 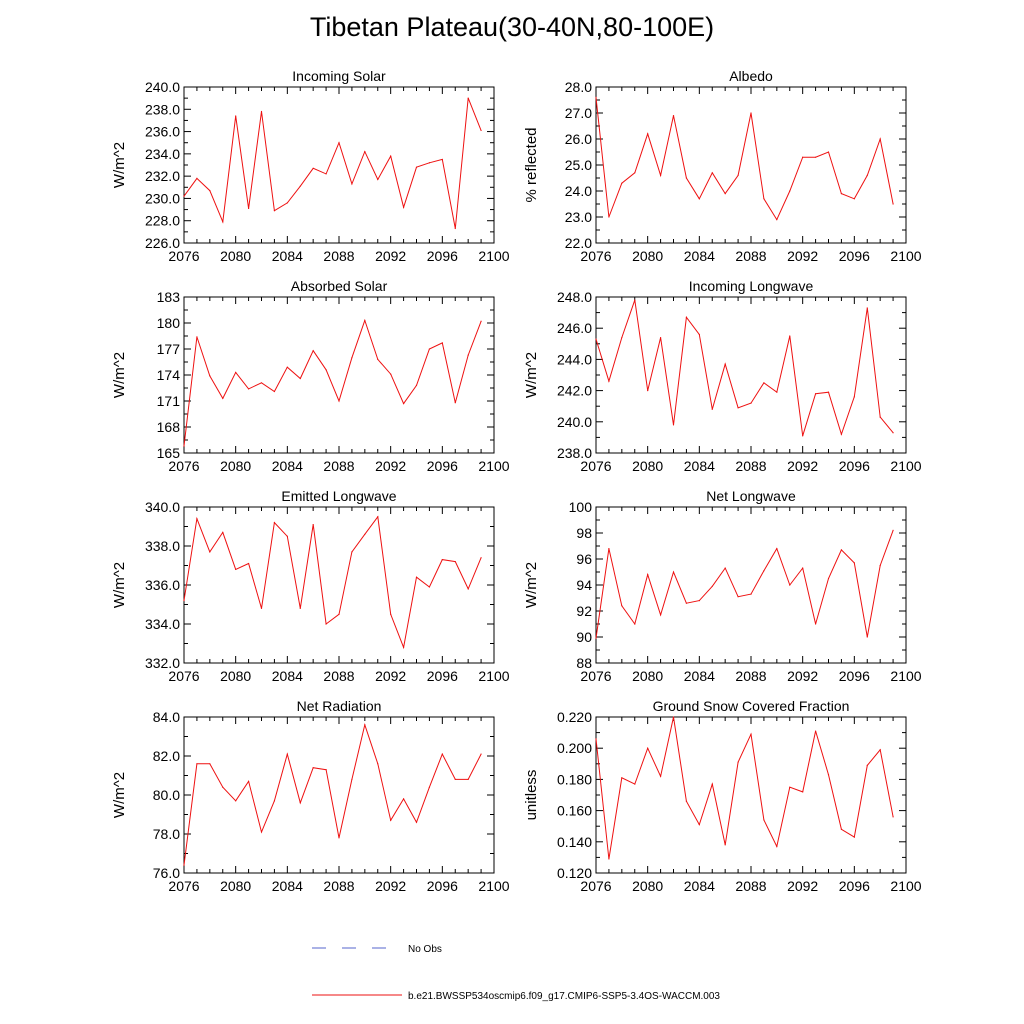 What do you see at coordinates (339, 286) in the screenshot?
I see `panel-title: Absorbed Solar` at bounding box center [339, 286].